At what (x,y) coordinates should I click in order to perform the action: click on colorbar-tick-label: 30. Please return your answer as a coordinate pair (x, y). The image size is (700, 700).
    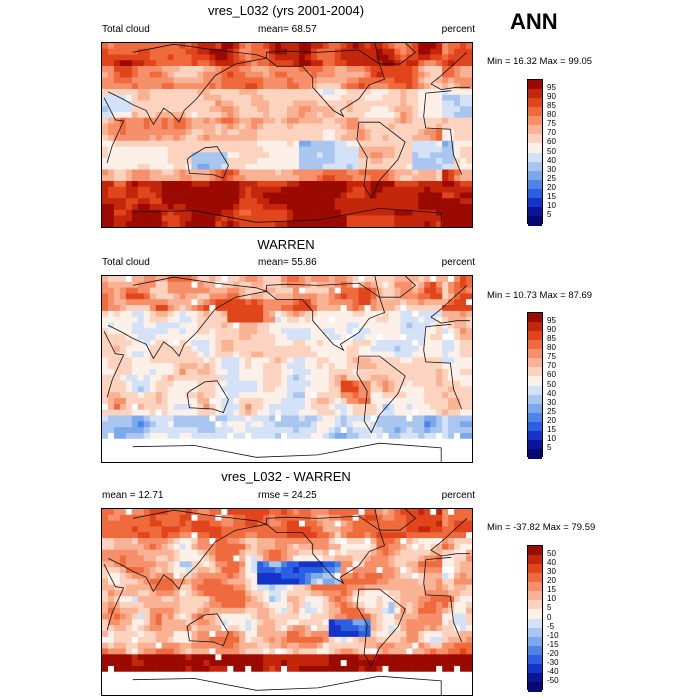
    Looking at the image, I should click on (551, 402).